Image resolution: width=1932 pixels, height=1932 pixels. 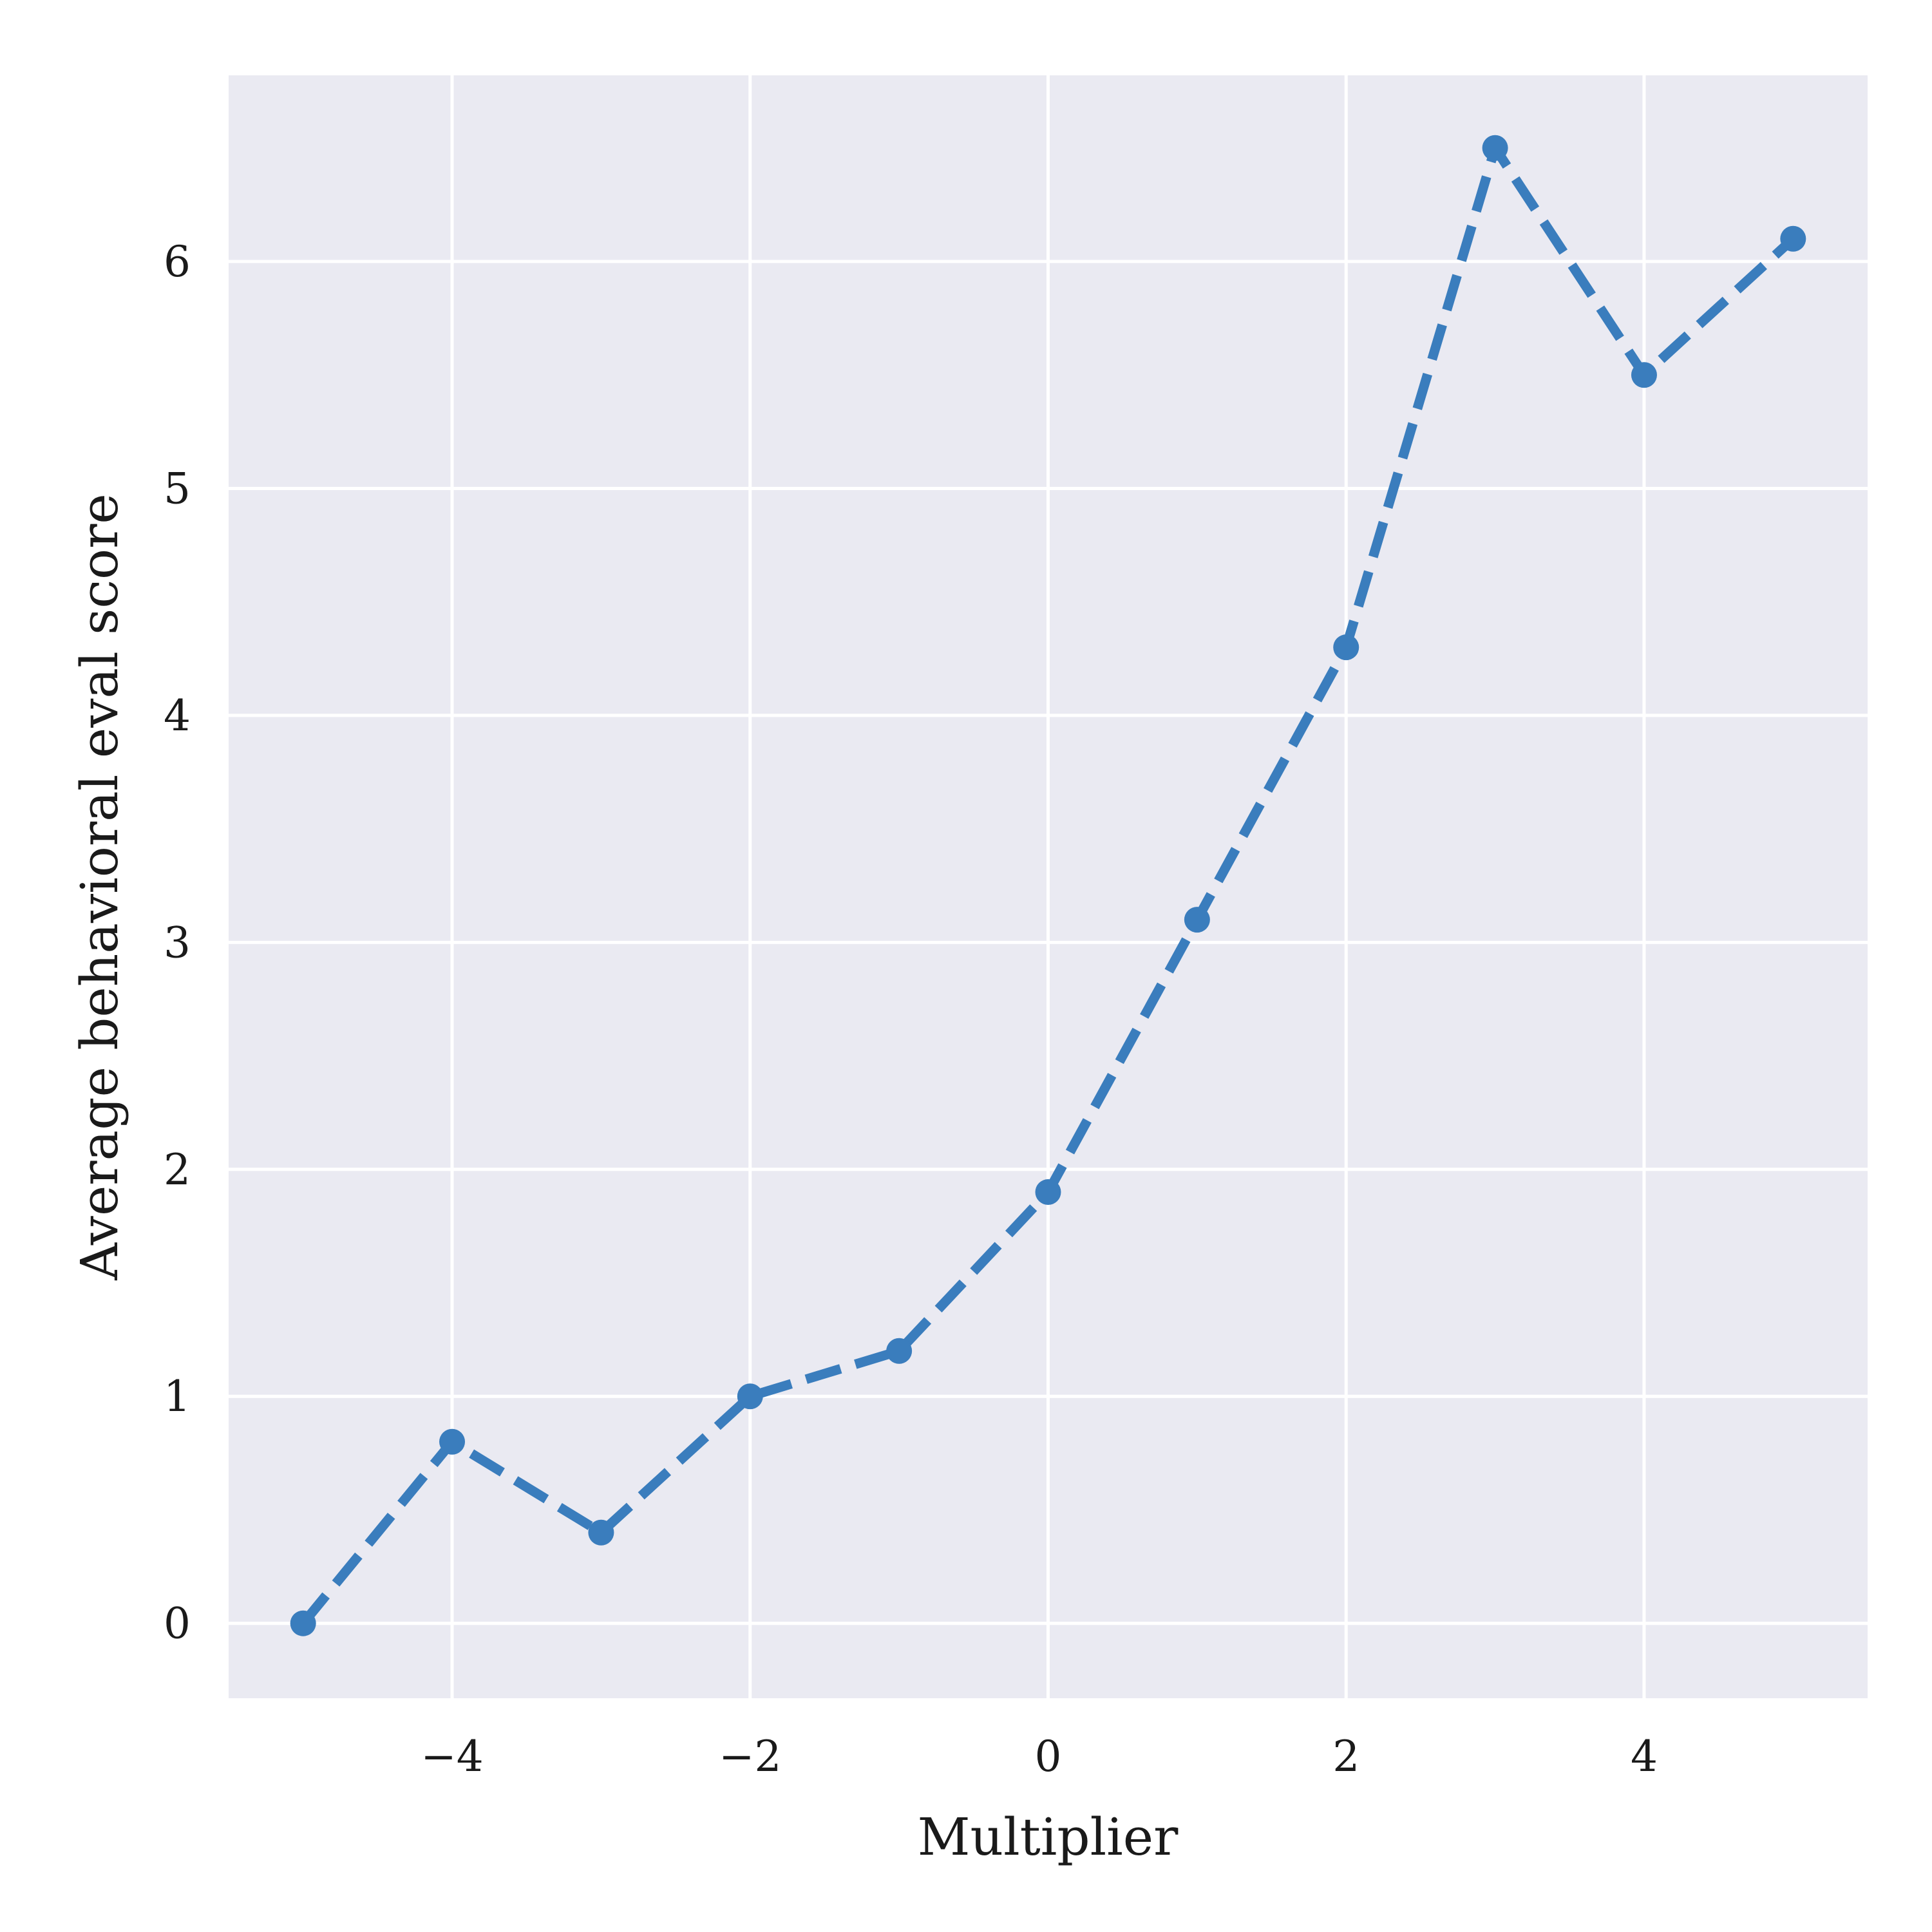 I want to click on x-tick-label: 2, so click(x=1345, y=1756).